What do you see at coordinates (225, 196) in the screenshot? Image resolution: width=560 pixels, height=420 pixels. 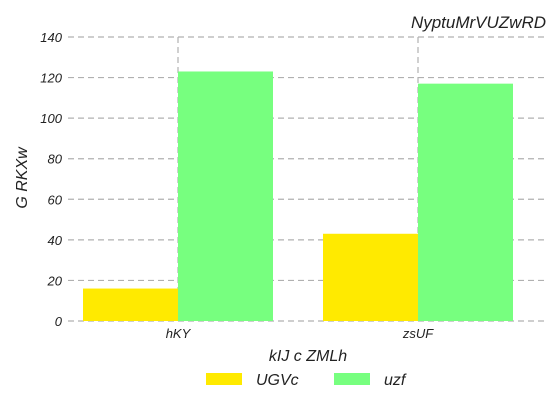 I see `bar-uzf-hKY` at bounding box center [225, 196].